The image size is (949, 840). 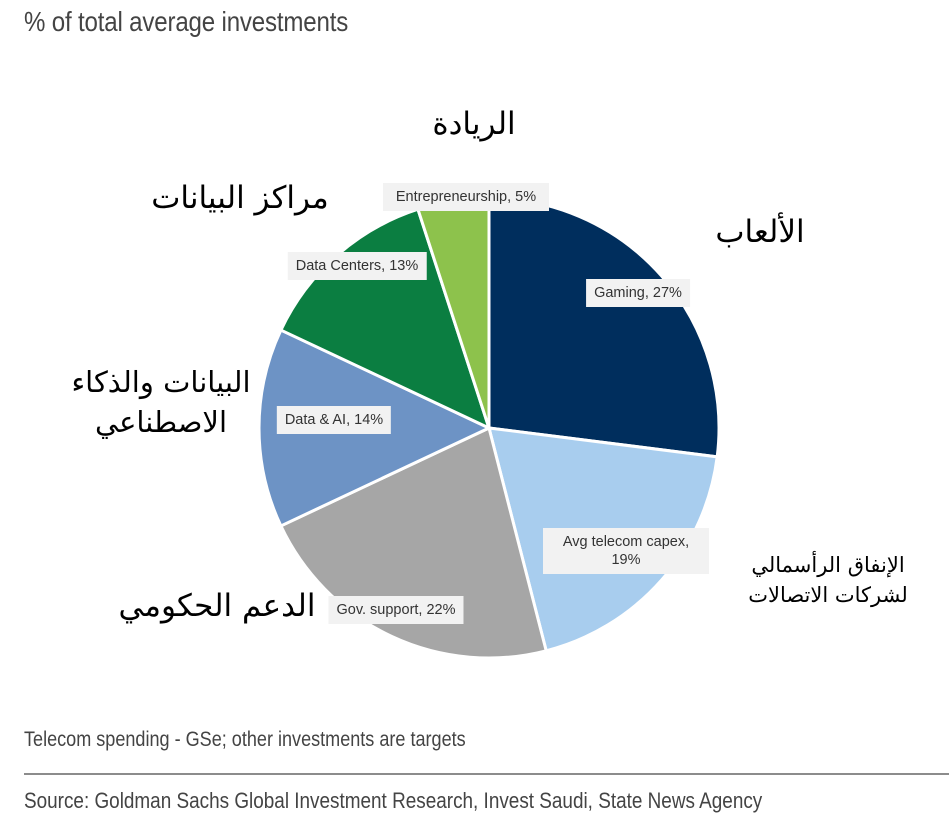 I want to click on slice-label-data-centers: Data Centers, 13%, so click(x=357, y=266).